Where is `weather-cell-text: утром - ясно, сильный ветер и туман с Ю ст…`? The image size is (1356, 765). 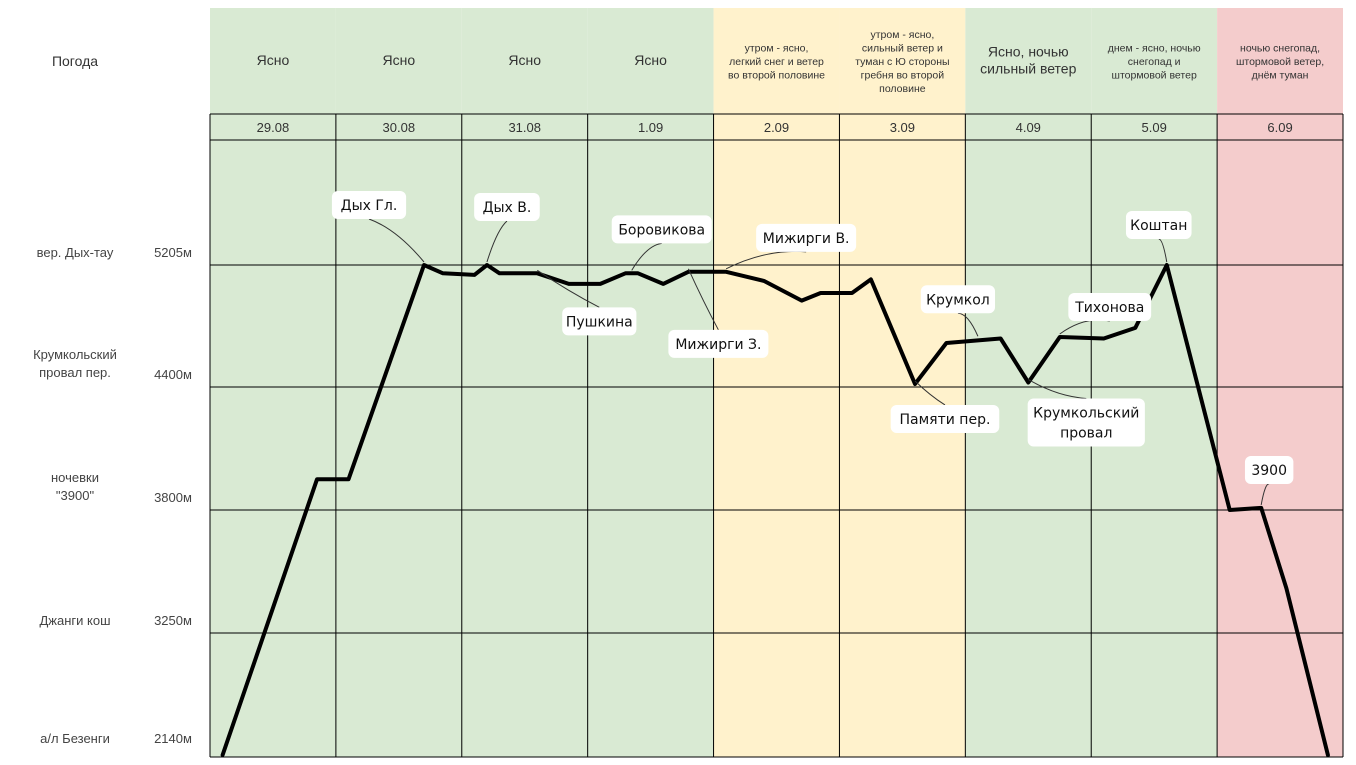 weather-cell-text: утром - ясно, сильный ветер и туман с Ю ст… is located at coordinates (902, 62).